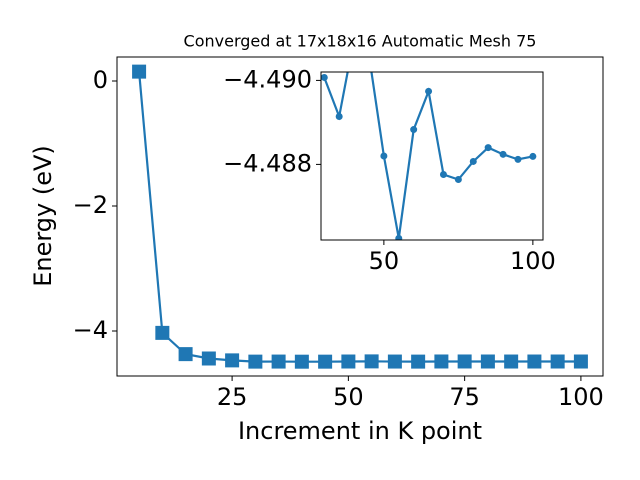 This screenshot has width=640, height=480. I want to click on axes-frame, so click(432, 156).